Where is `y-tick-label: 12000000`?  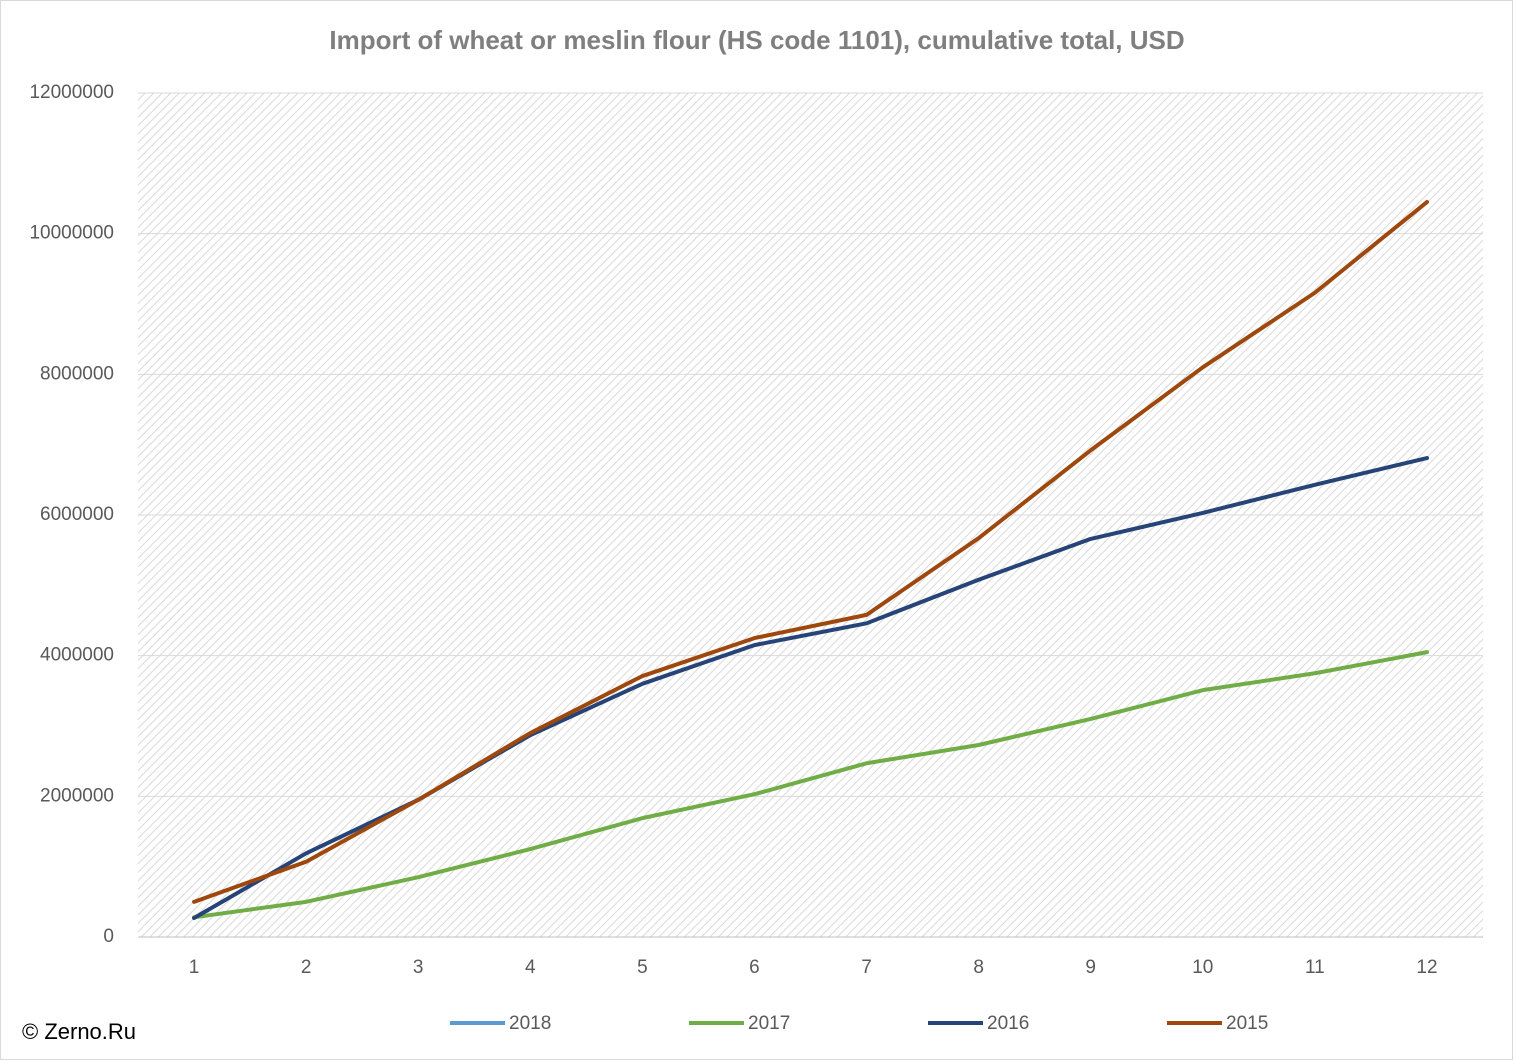 y-tick-label: 12000000 is located at coordinates (71, 92).